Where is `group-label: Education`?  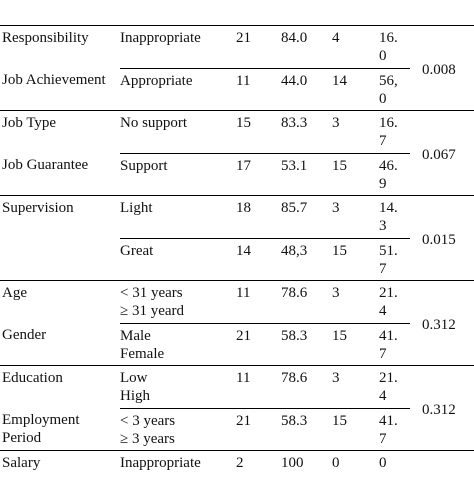 group-label: Education is located at coordinates (60, 386).